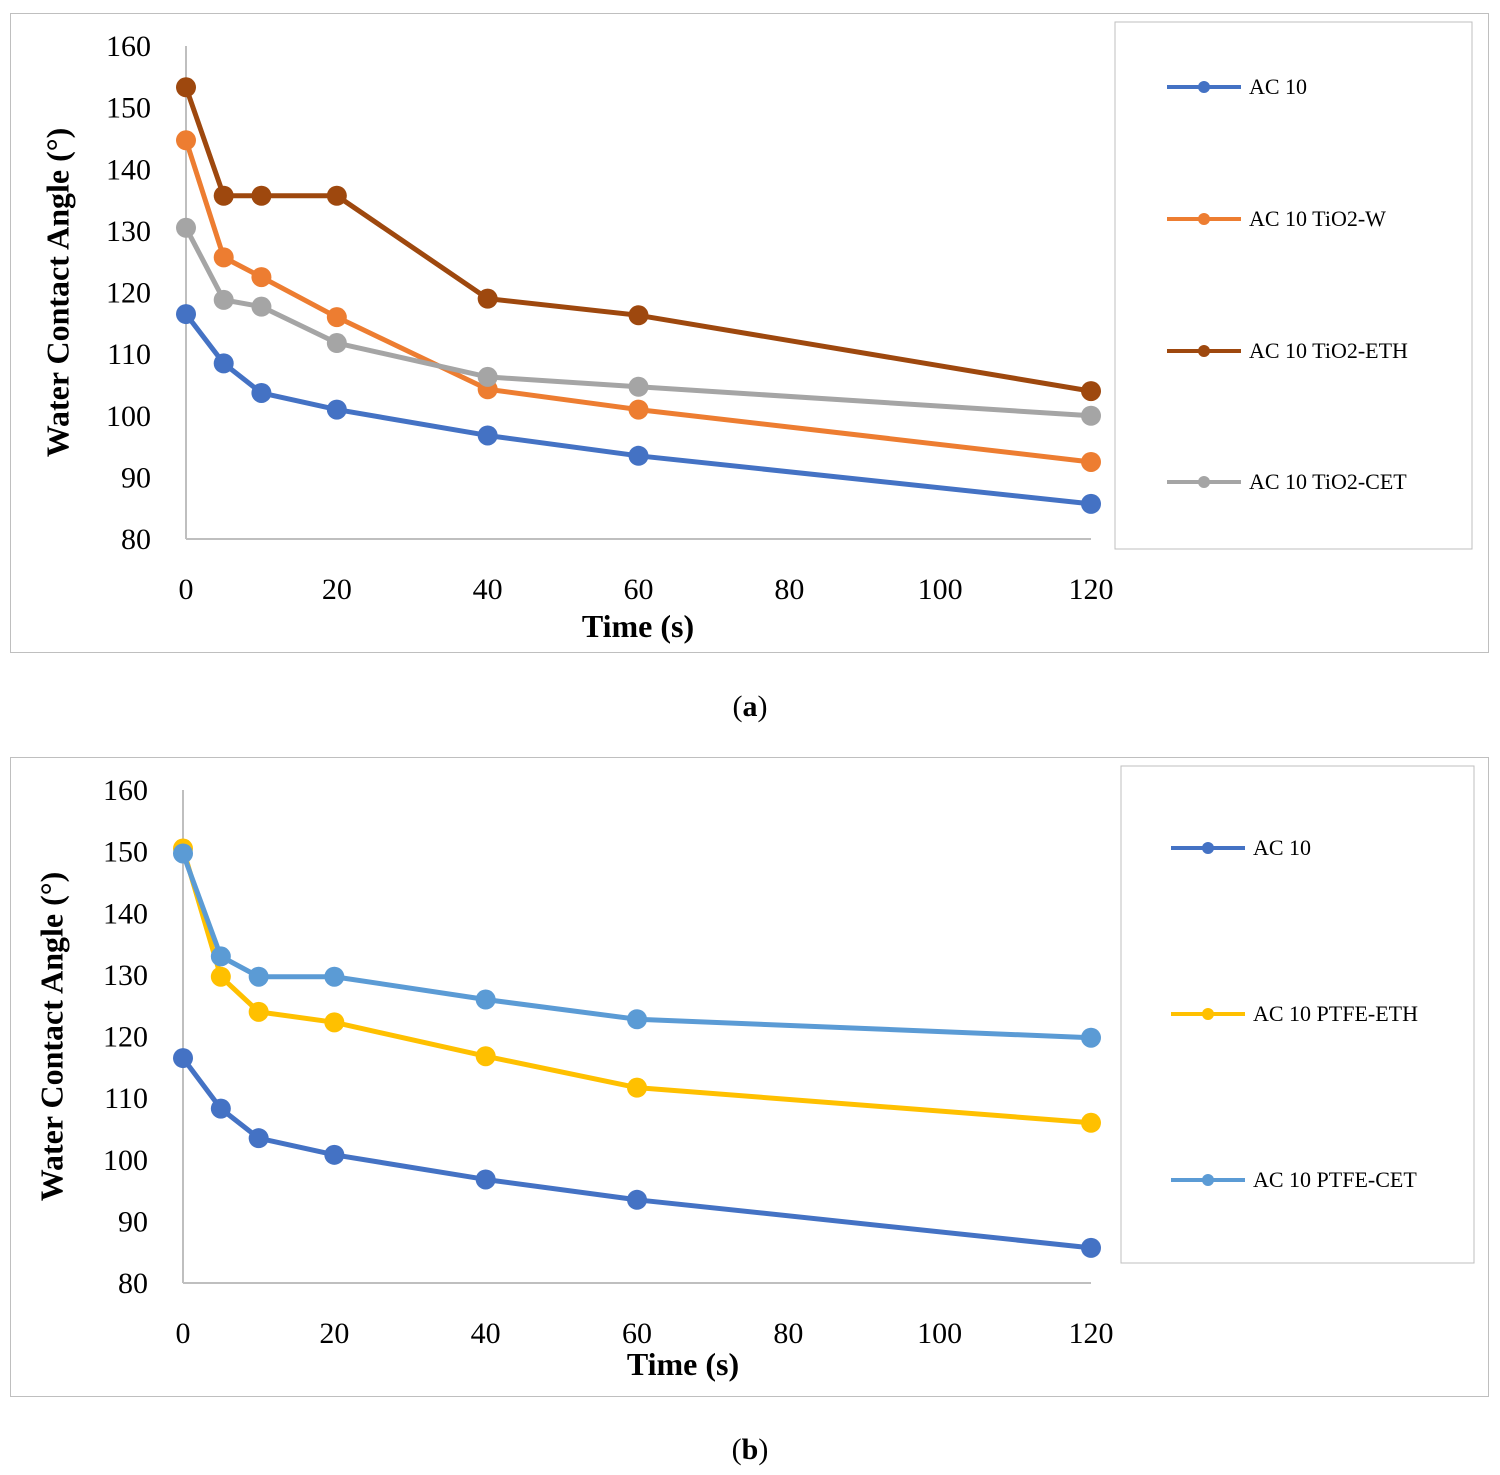 This screenshot has height=1475, width=1500. I want to click on legend-item: AC 10 PTFE-ETH, so click(1294, 1013).